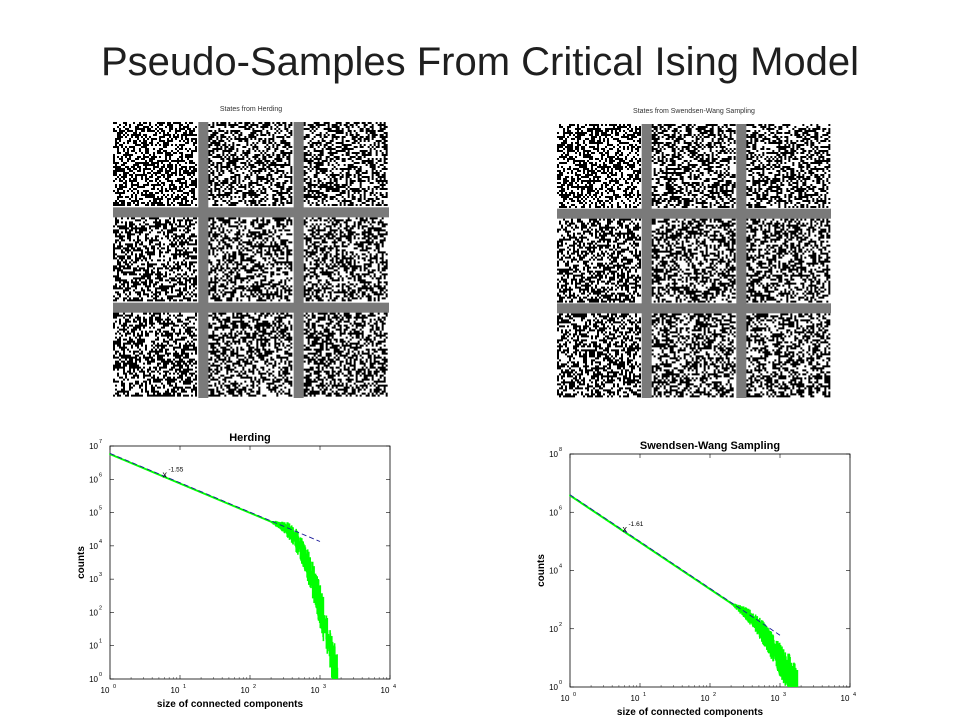  I want to click on swendsen-wang-data-series, so click(684, 590).